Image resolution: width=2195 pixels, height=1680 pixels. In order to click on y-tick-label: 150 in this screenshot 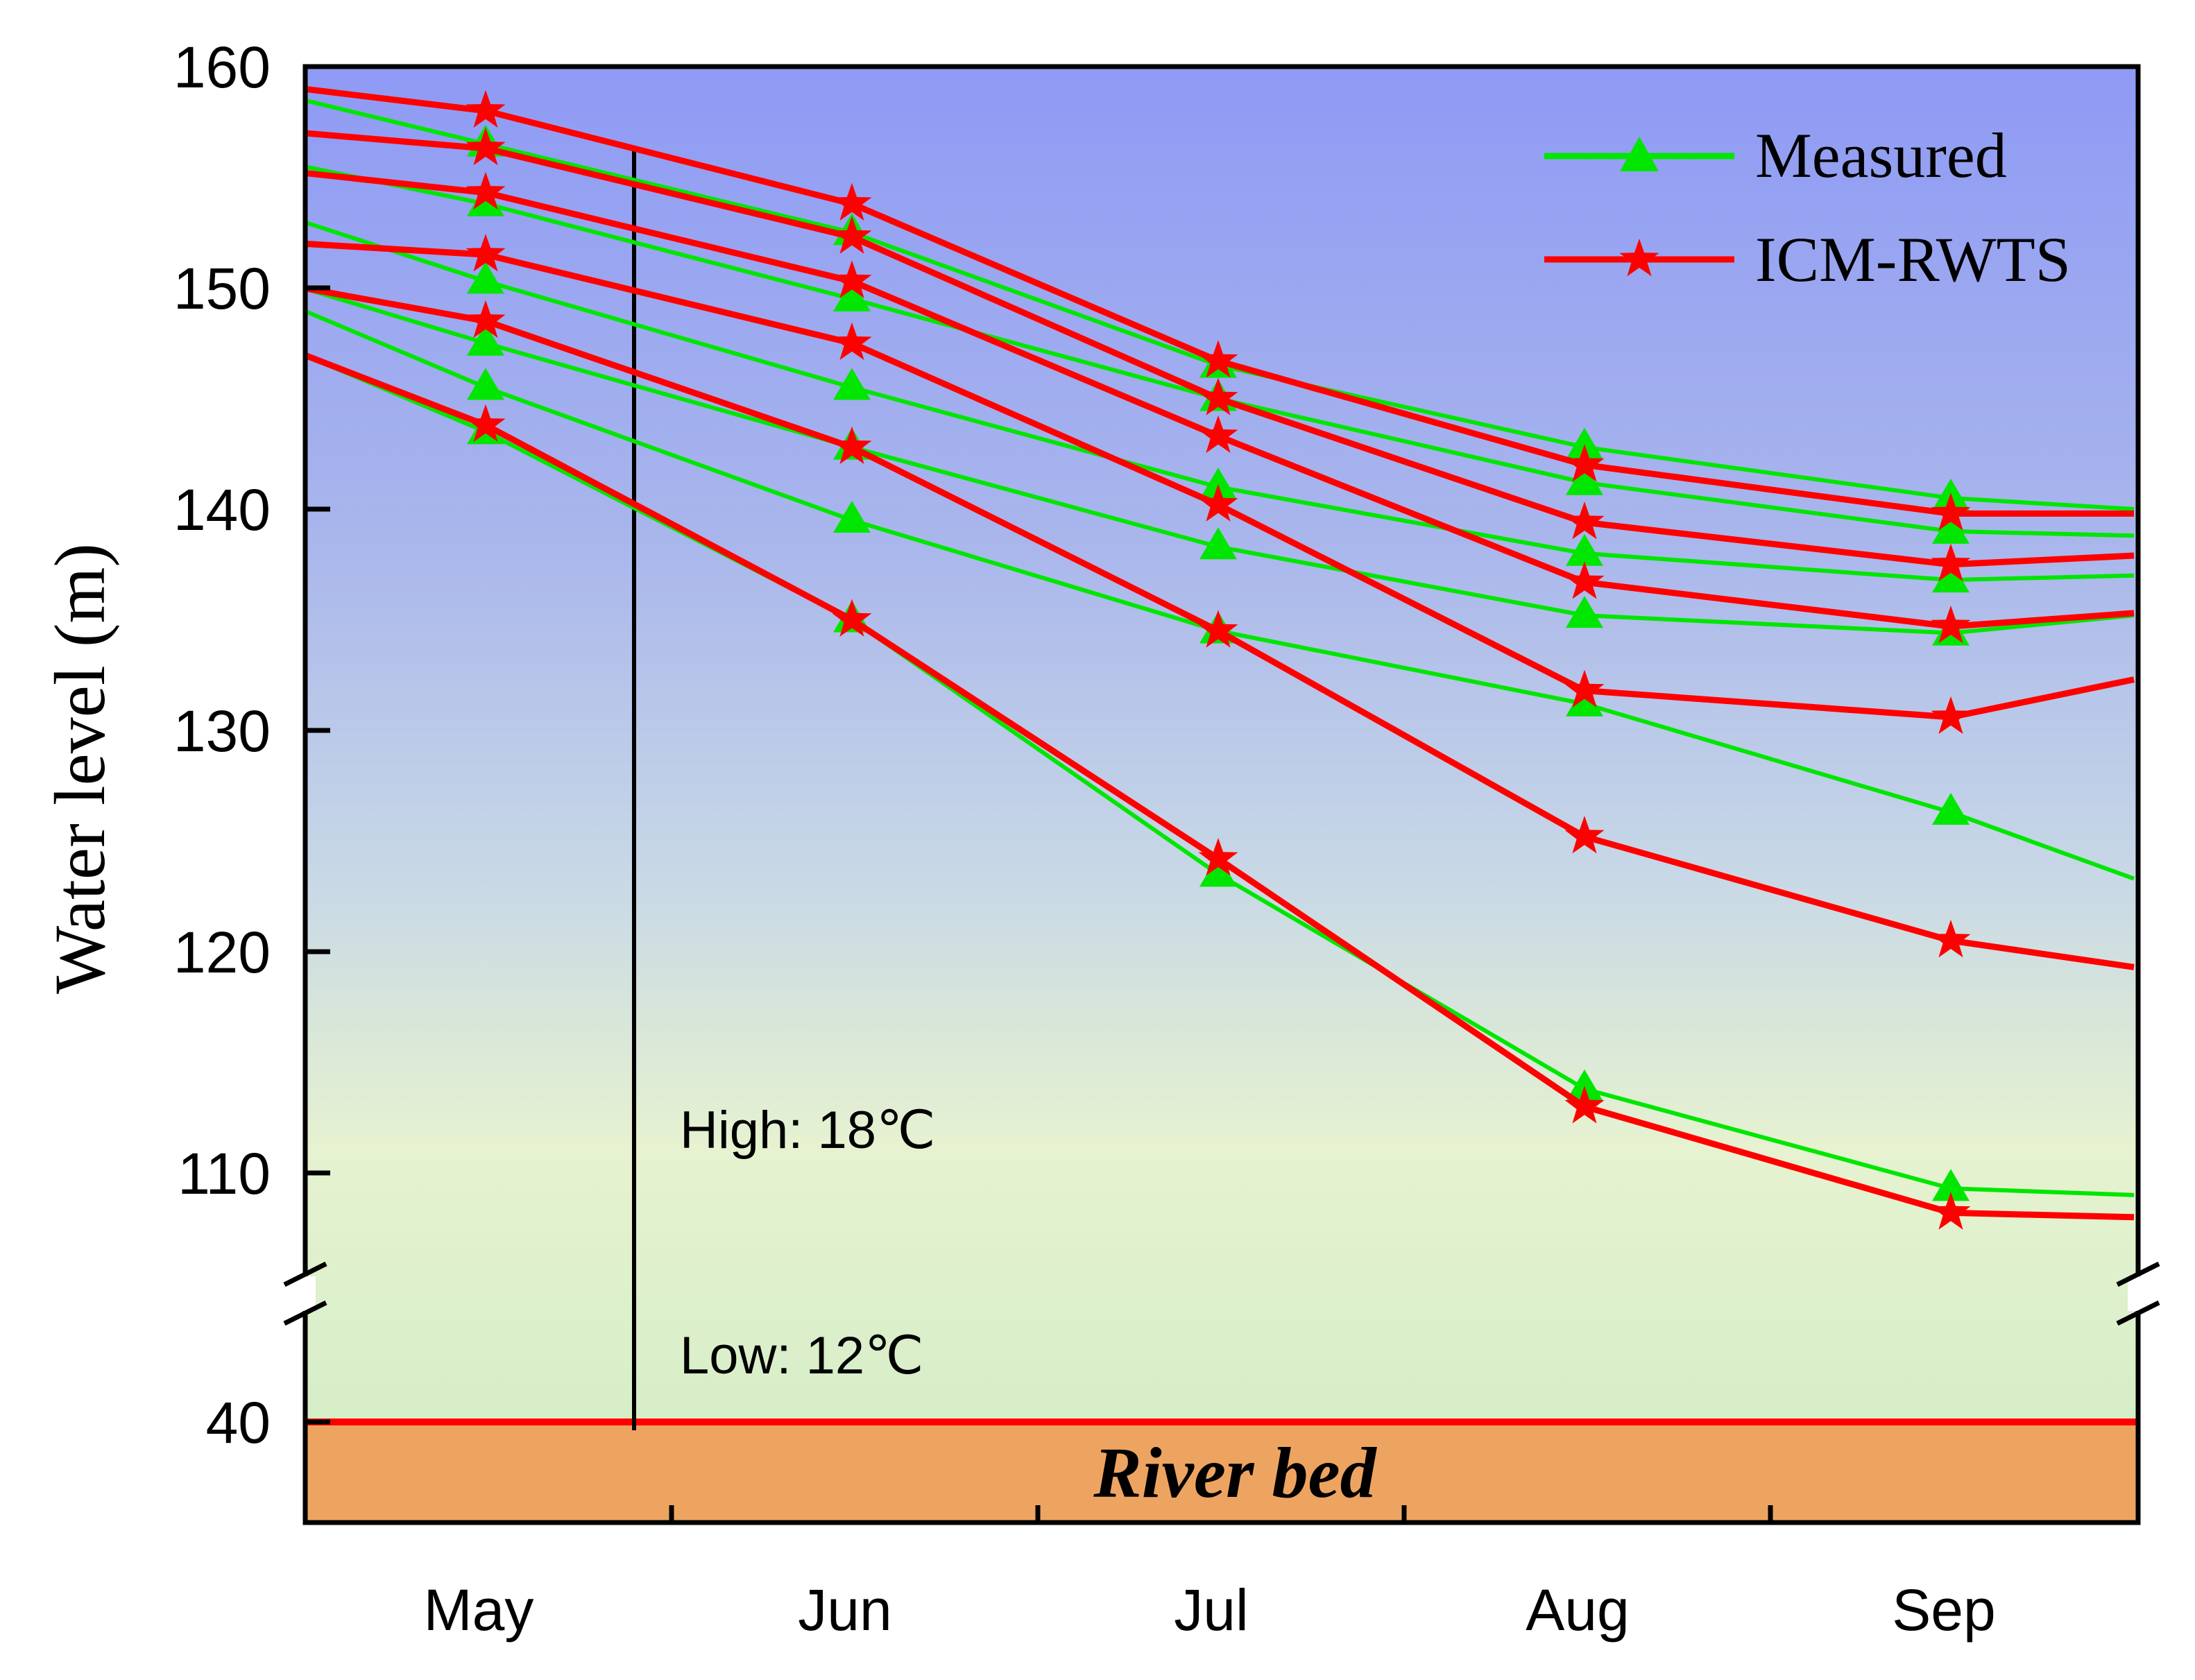, I will do `click(222, 288)`.